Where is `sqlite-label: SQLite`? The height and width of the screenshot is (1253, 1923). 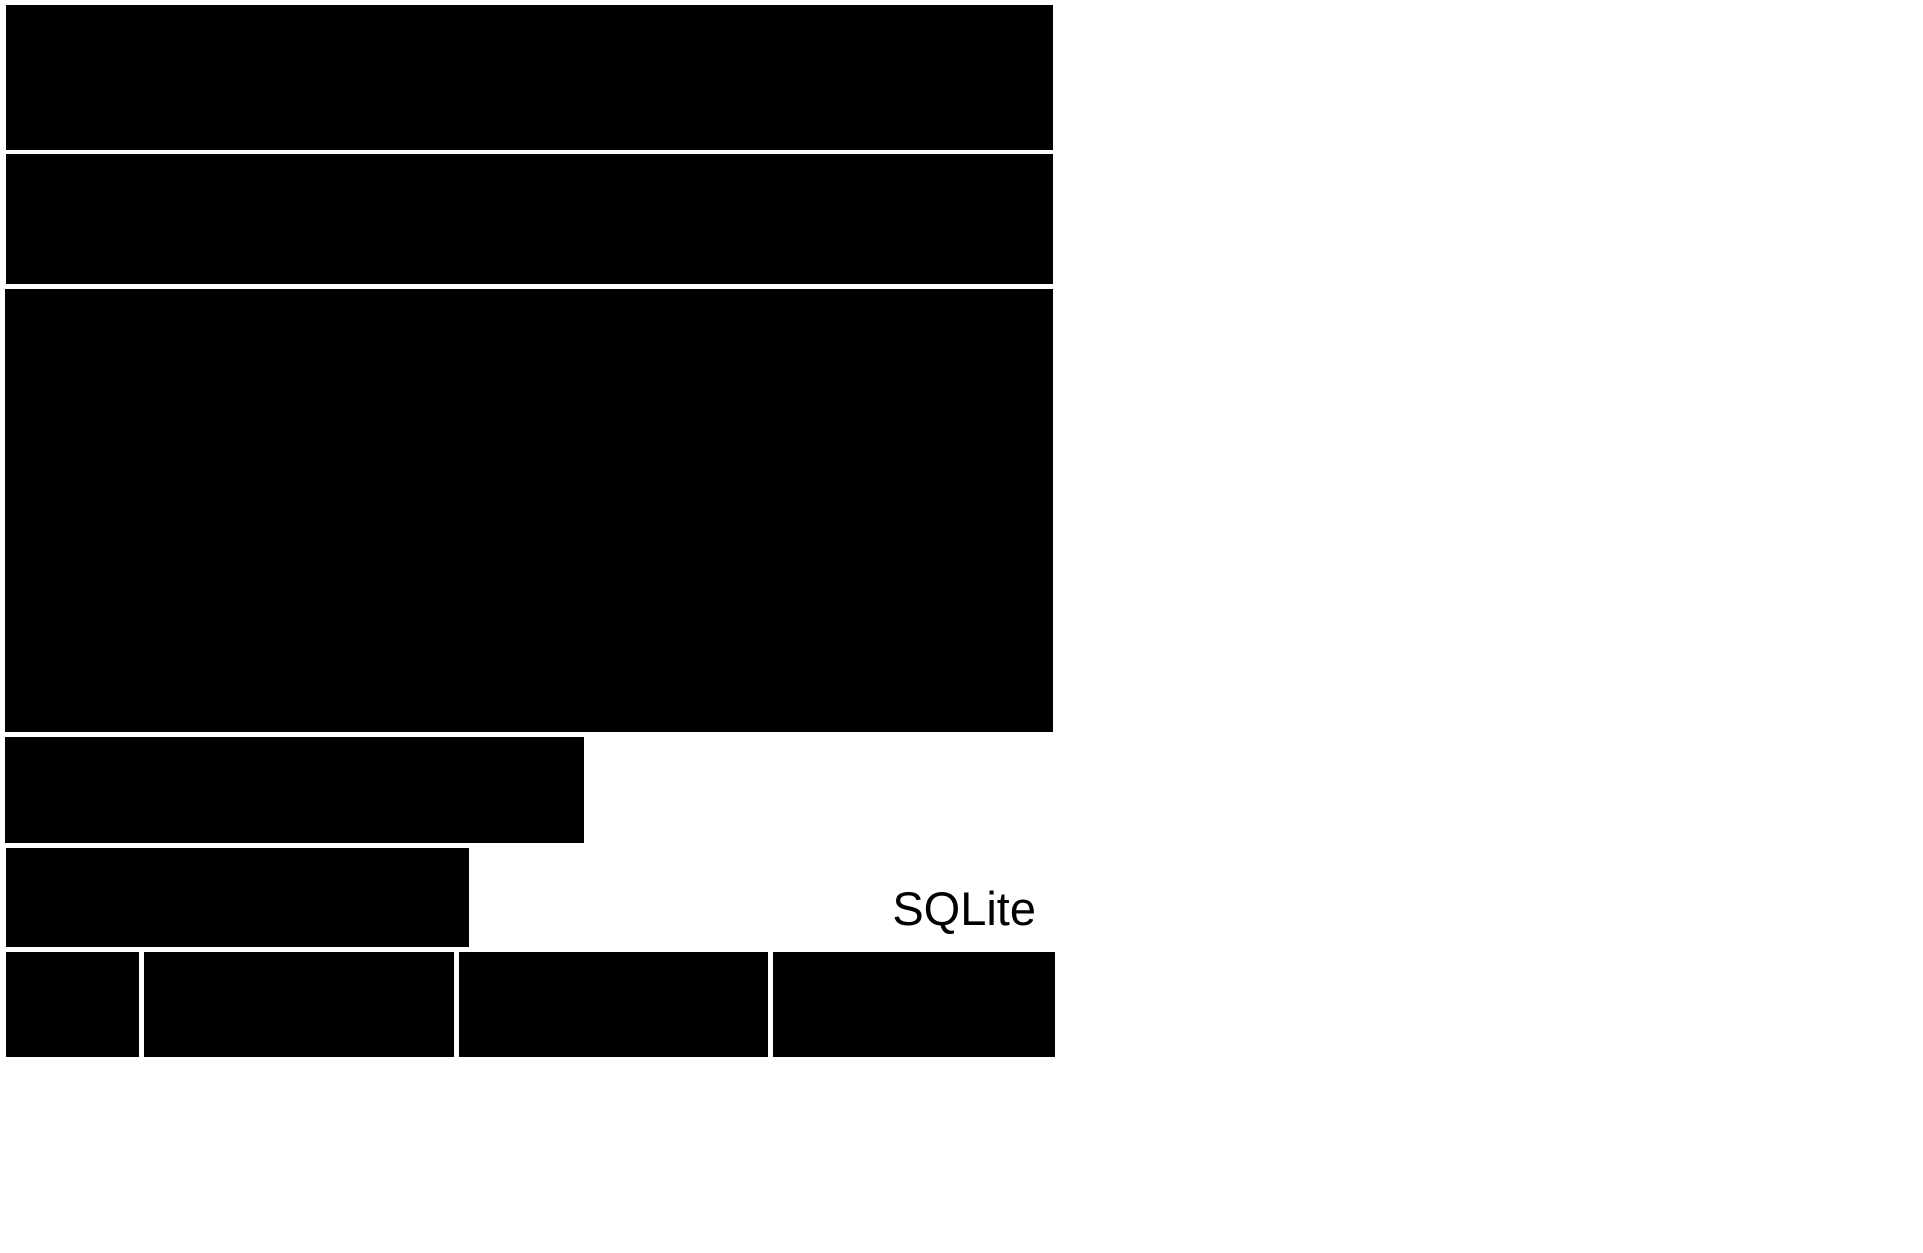
sqlite-label: SQLite is located at coordinates (964, 908).